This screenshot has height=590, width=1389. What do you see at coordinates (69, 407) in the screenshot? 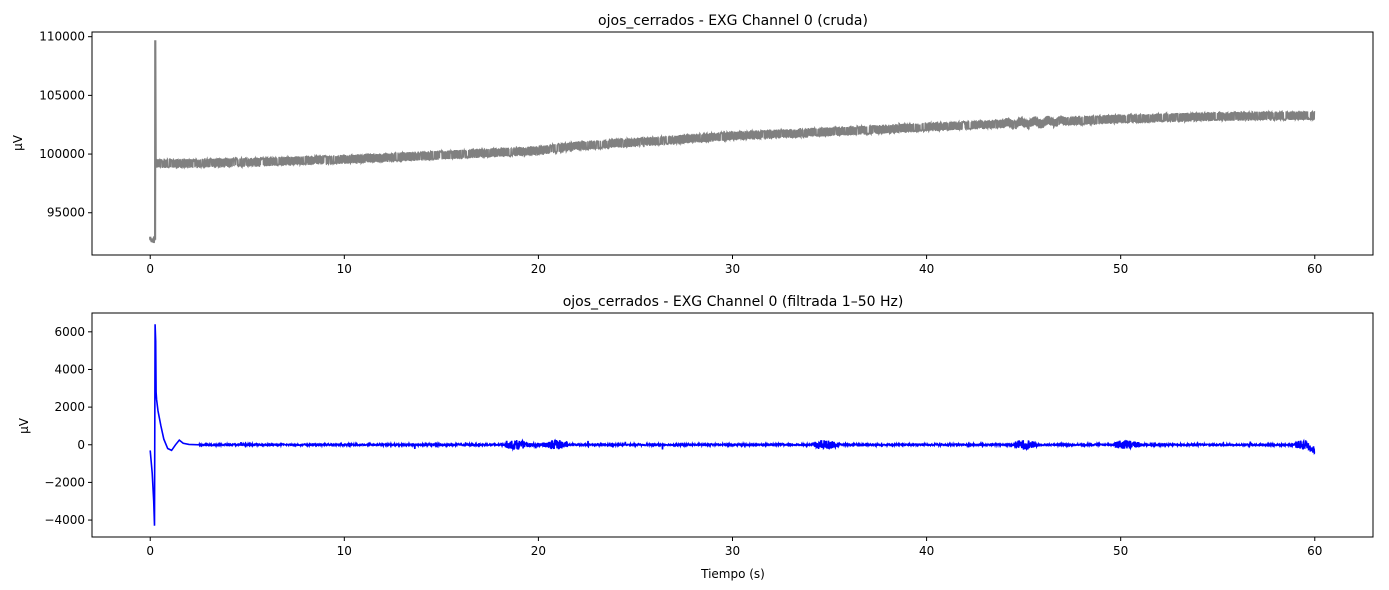
I see `filtered-y-tick-label: 2000` at bounding box center [69, 407].